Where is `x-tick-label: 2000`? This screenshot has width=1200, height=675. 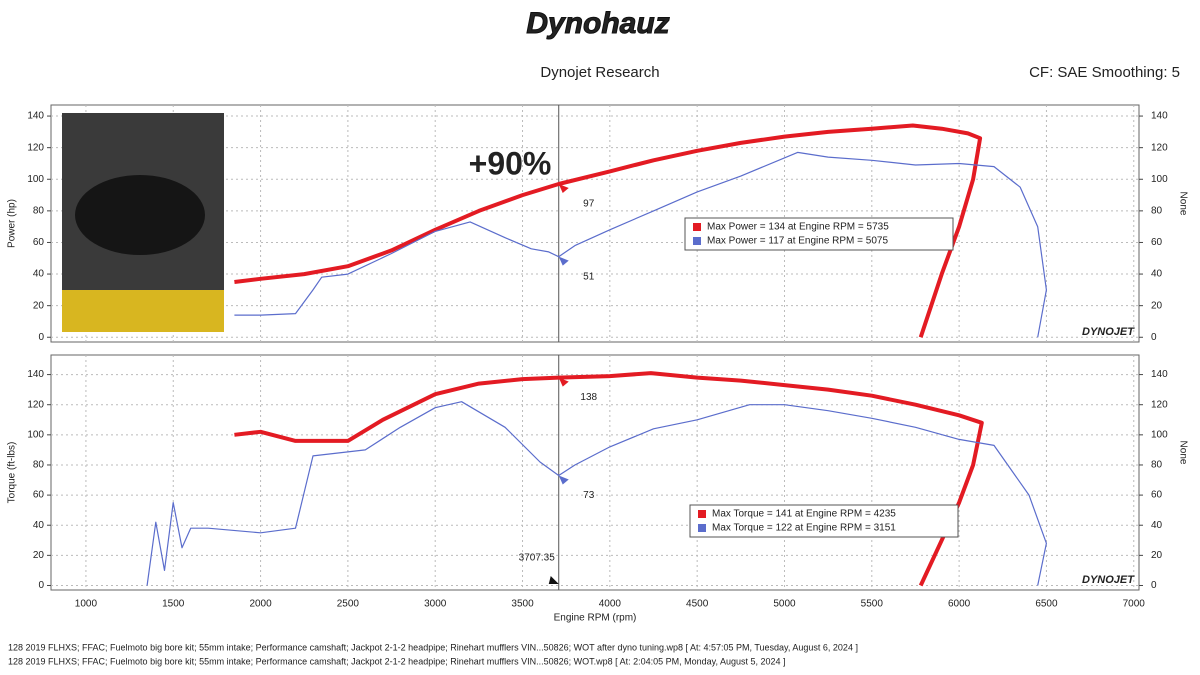
x-tick-label: 2000 is located at coordinates (260, 604).